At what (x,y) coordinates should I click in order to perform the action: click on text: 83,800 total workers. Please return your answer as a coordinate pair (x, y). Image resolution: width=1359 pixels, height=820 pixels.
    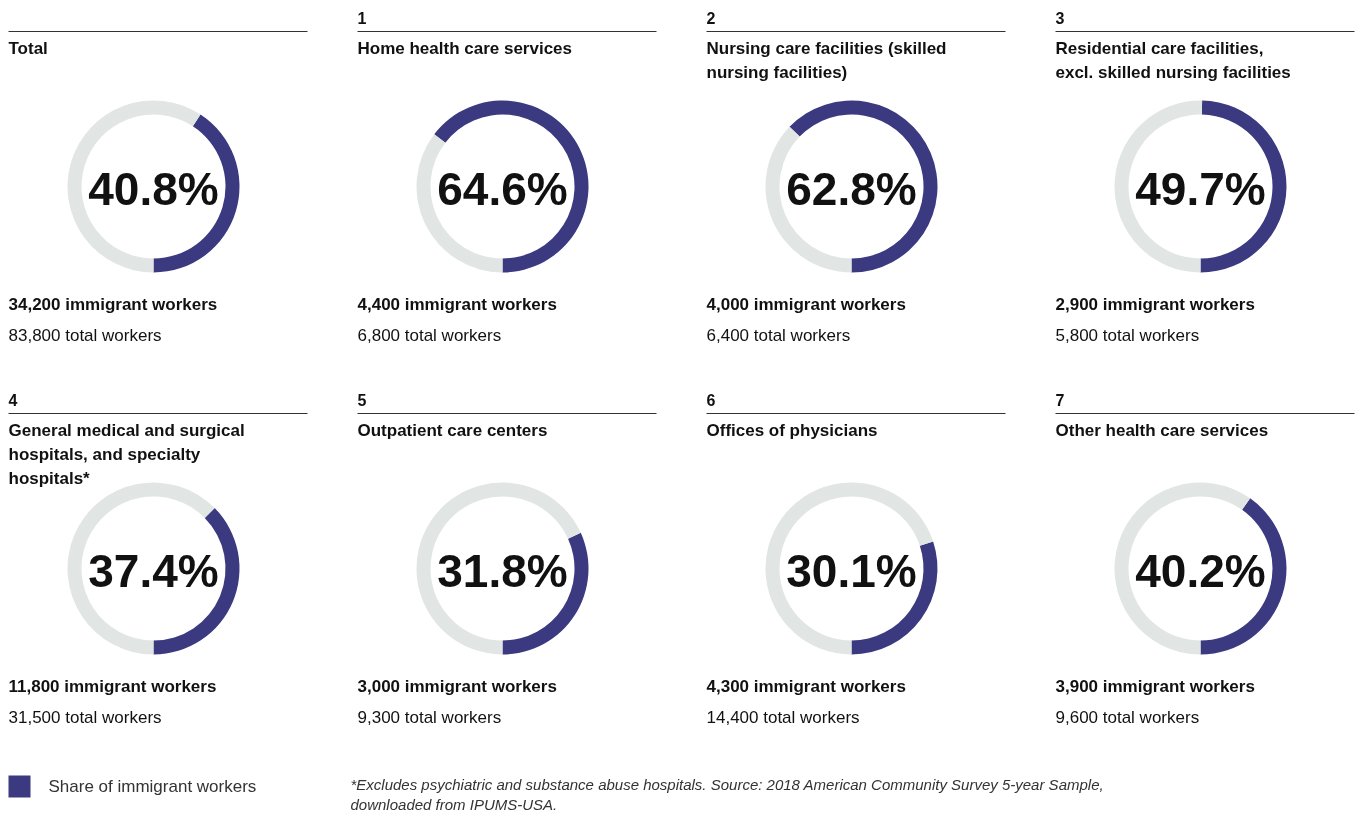
    Looking at the image, I should click on (85, 335).